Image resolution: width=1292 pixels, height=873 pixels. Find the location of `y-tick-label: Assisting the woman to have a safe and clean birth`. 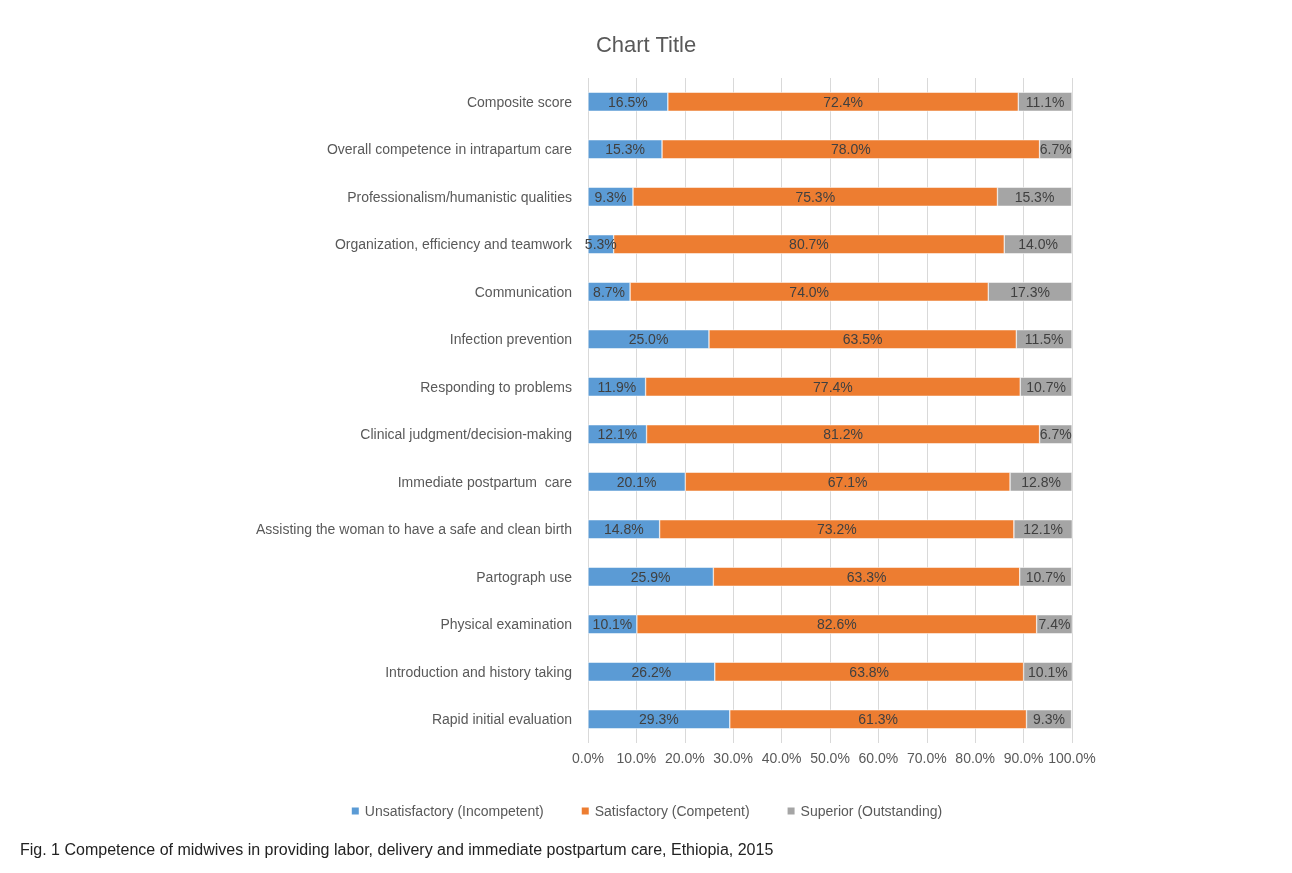

y-tick-label: Assisting the woman to have a safe and clean birth is located at coordinates (414, 529).